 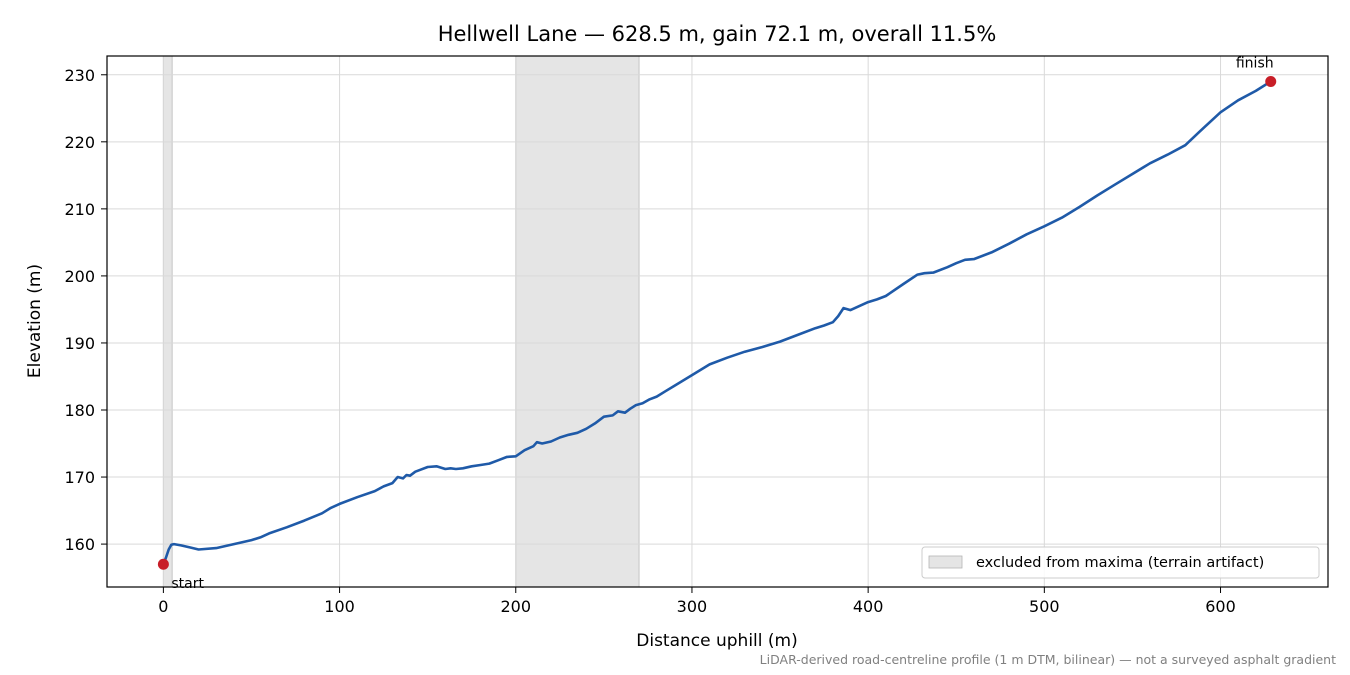 I want to click on y-tick-label: 160, so click(x=79, y=544).